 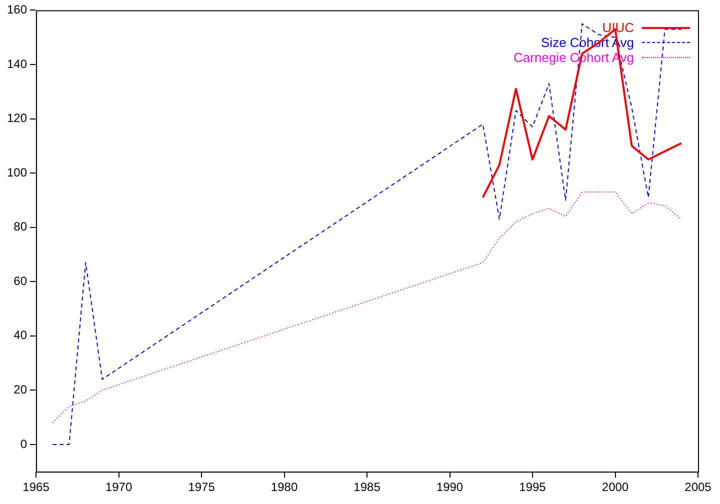 What do you see at coordinates (36, 487) in the screenshot?
I see `x-tick-label: 1965` at bounding box center [36, 487].